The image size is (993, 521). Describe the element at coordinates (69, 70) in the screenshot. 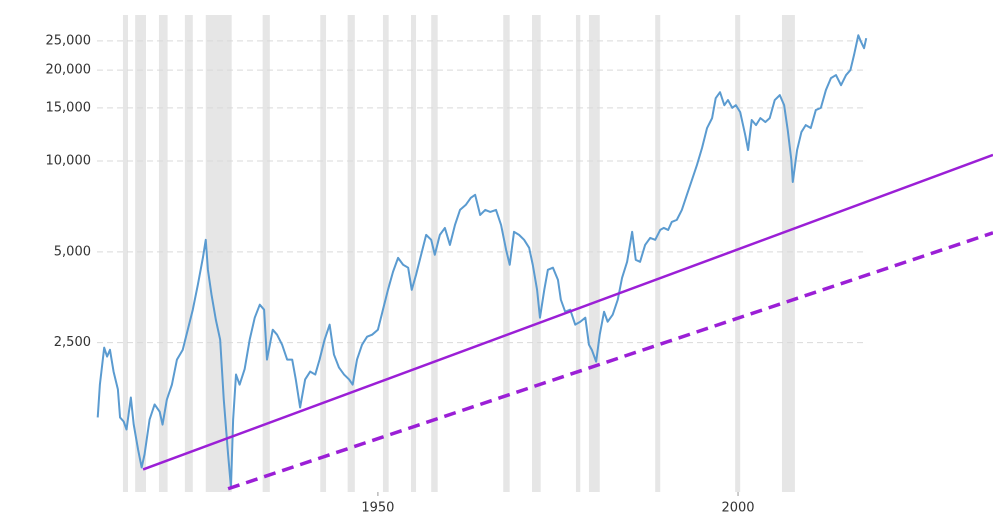

I see `y-tick-label: 20,000` at that location.